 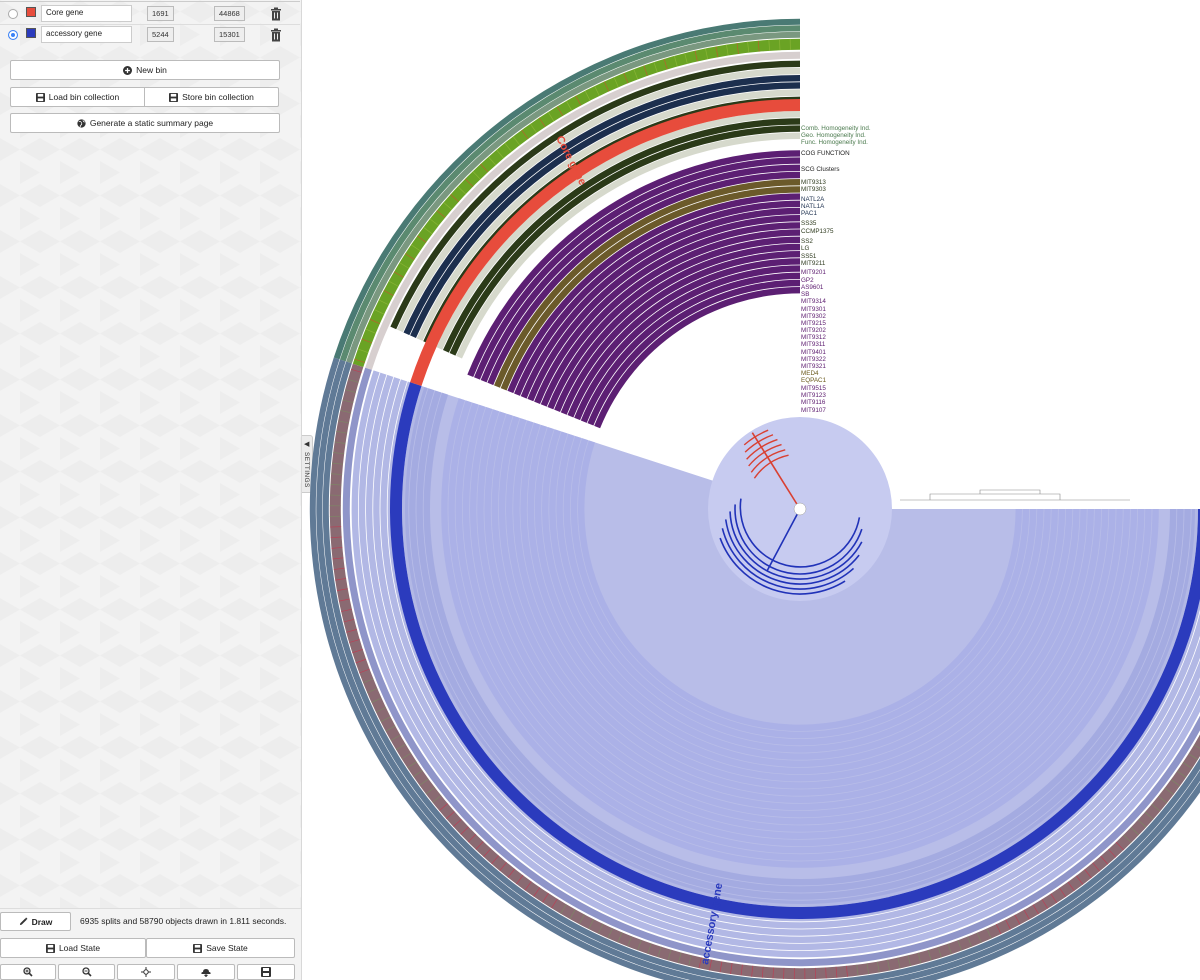 What do you see at coordinates (86, 34) in the screenshot?
I see `bin-name-input: accessory gene` at bounding box center [86, 34].